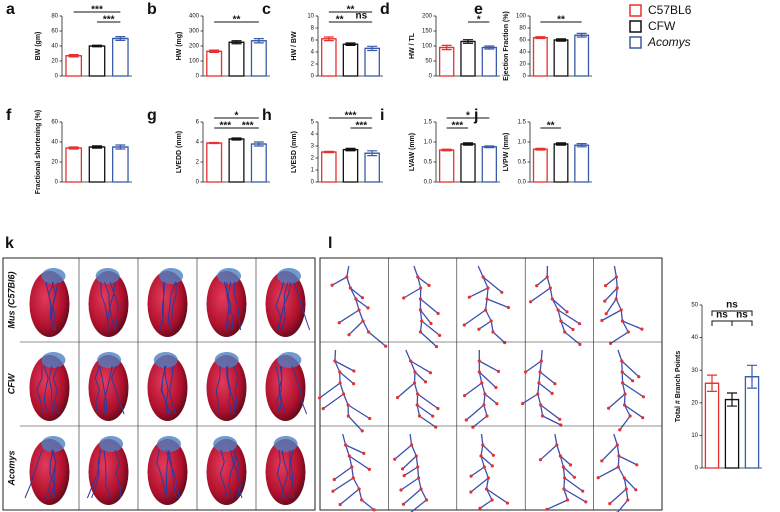  Describe the element at coordinates (194, 17) in the screenshot. I see `y-tick-label: 400` at that location.